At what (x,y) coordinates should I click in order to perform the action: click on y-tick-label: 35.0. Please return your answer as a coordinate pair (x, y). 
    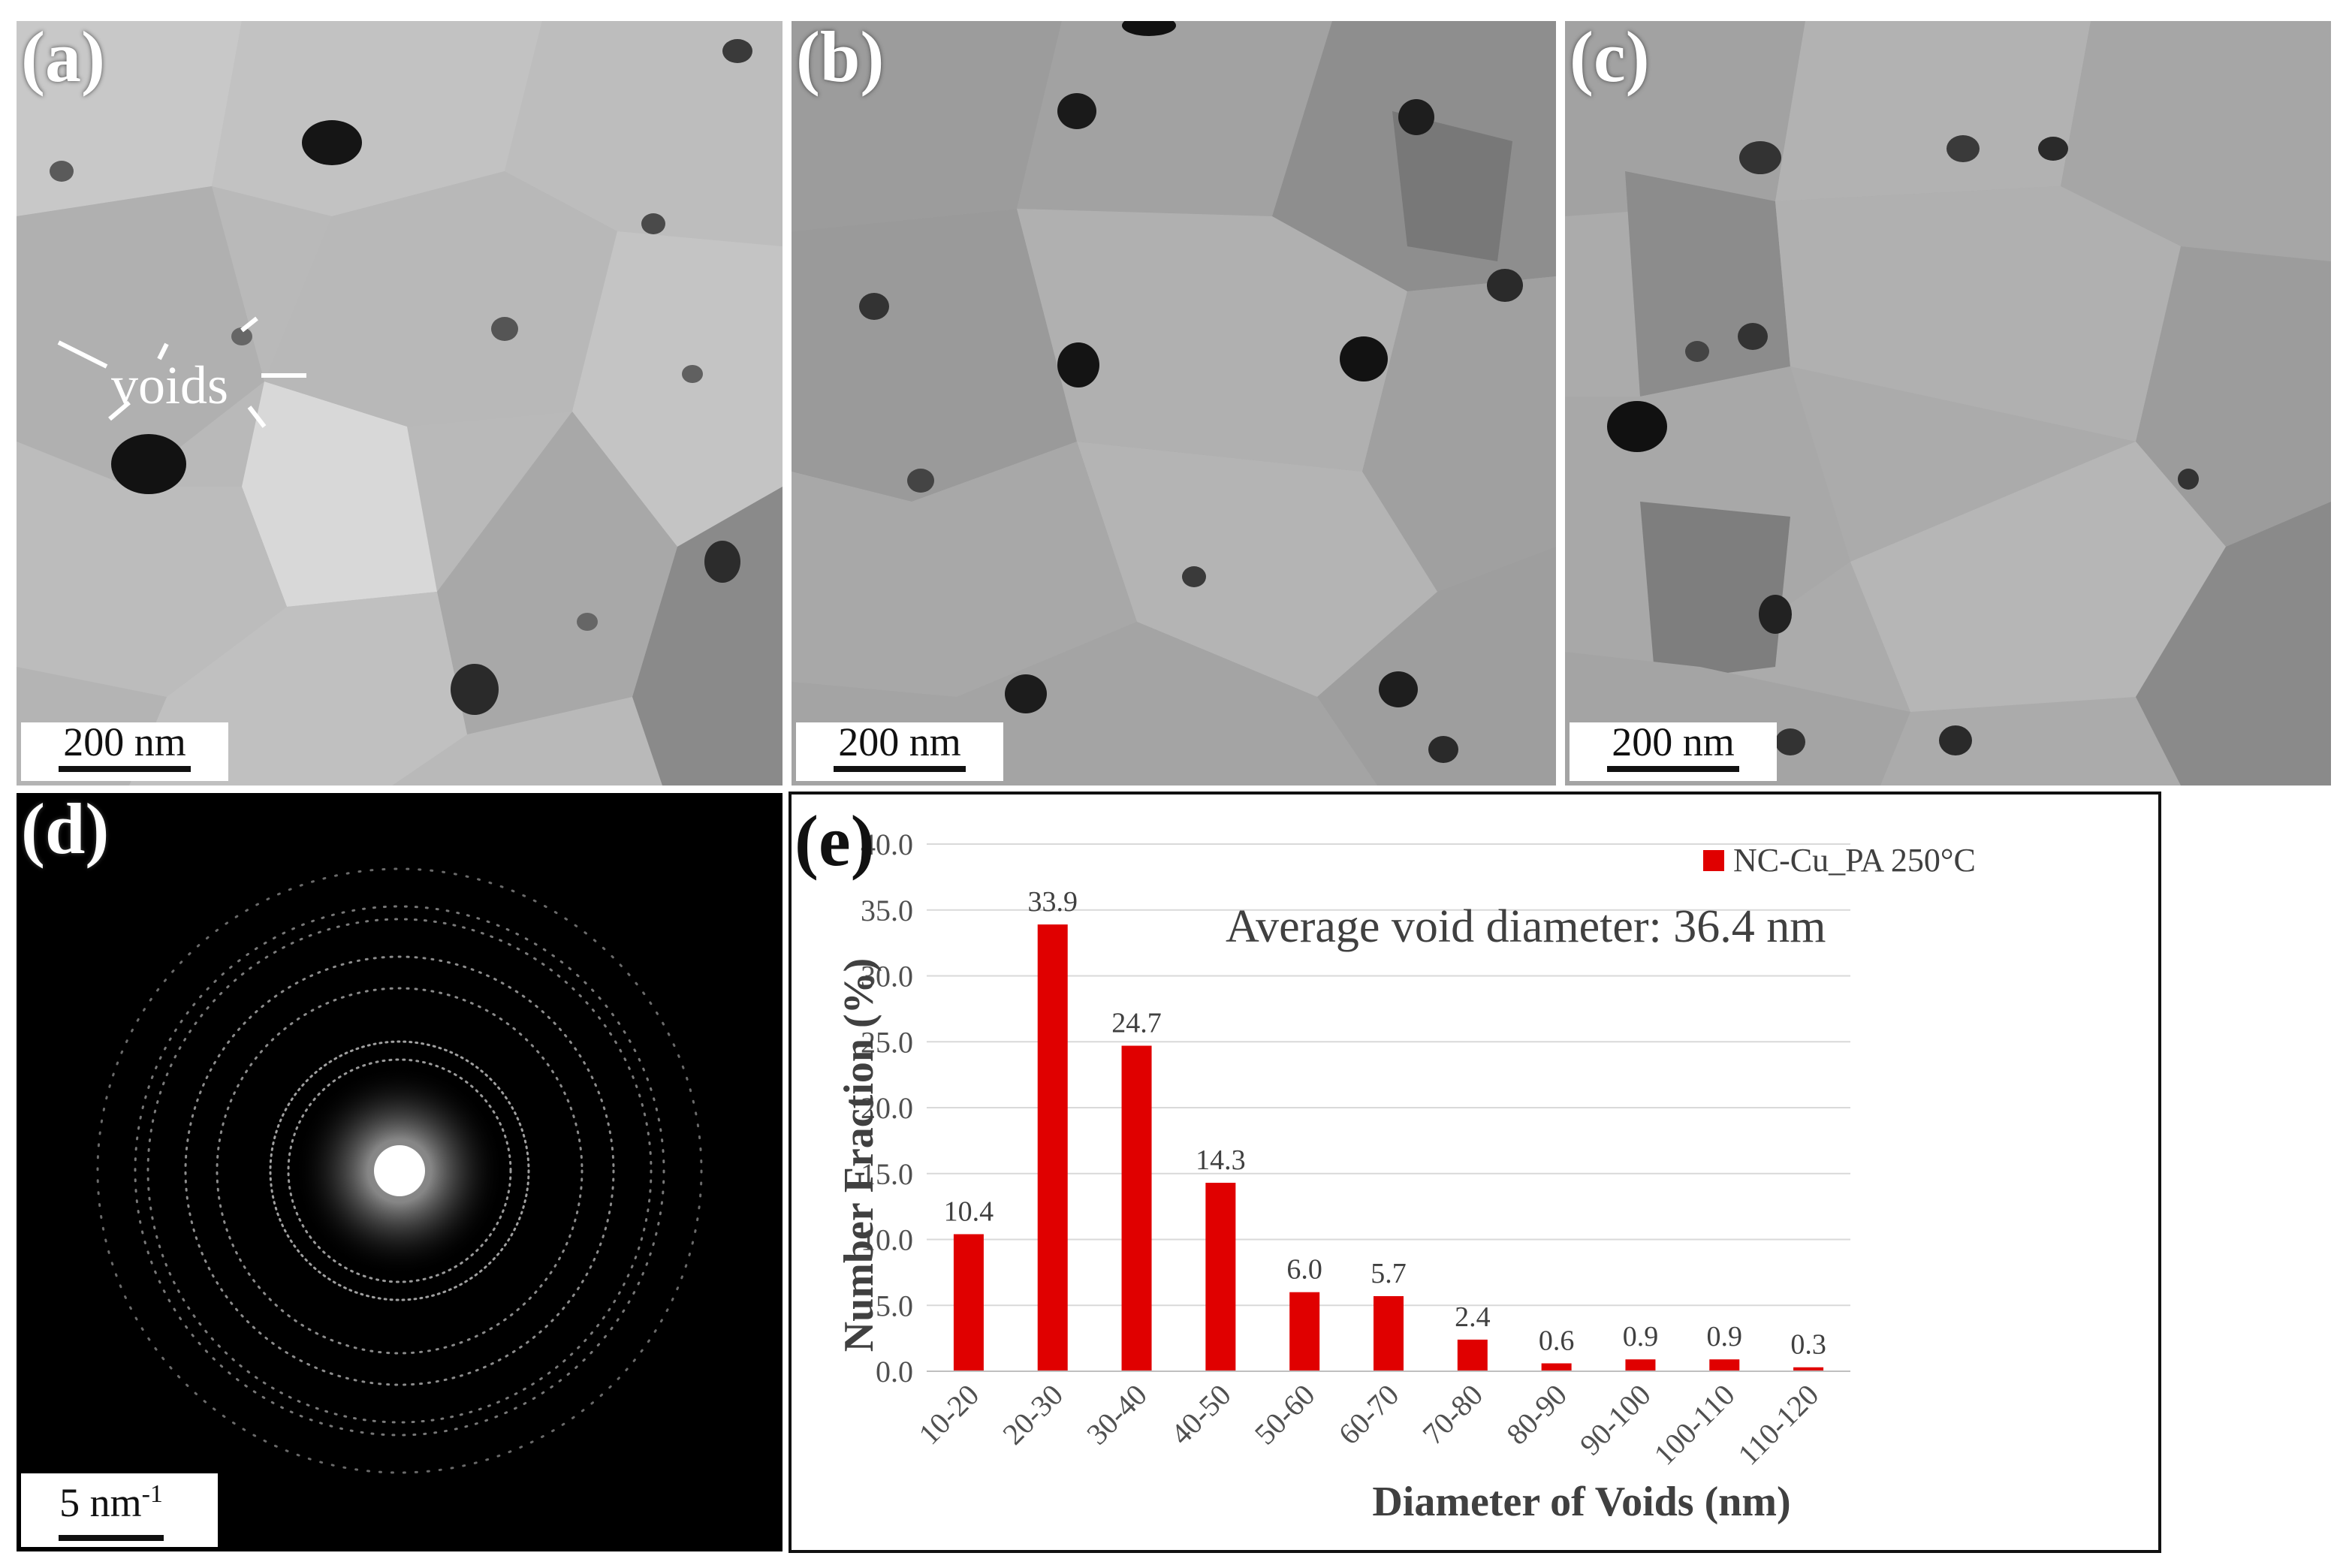
    Looking at the image, I should click on (887, 911).